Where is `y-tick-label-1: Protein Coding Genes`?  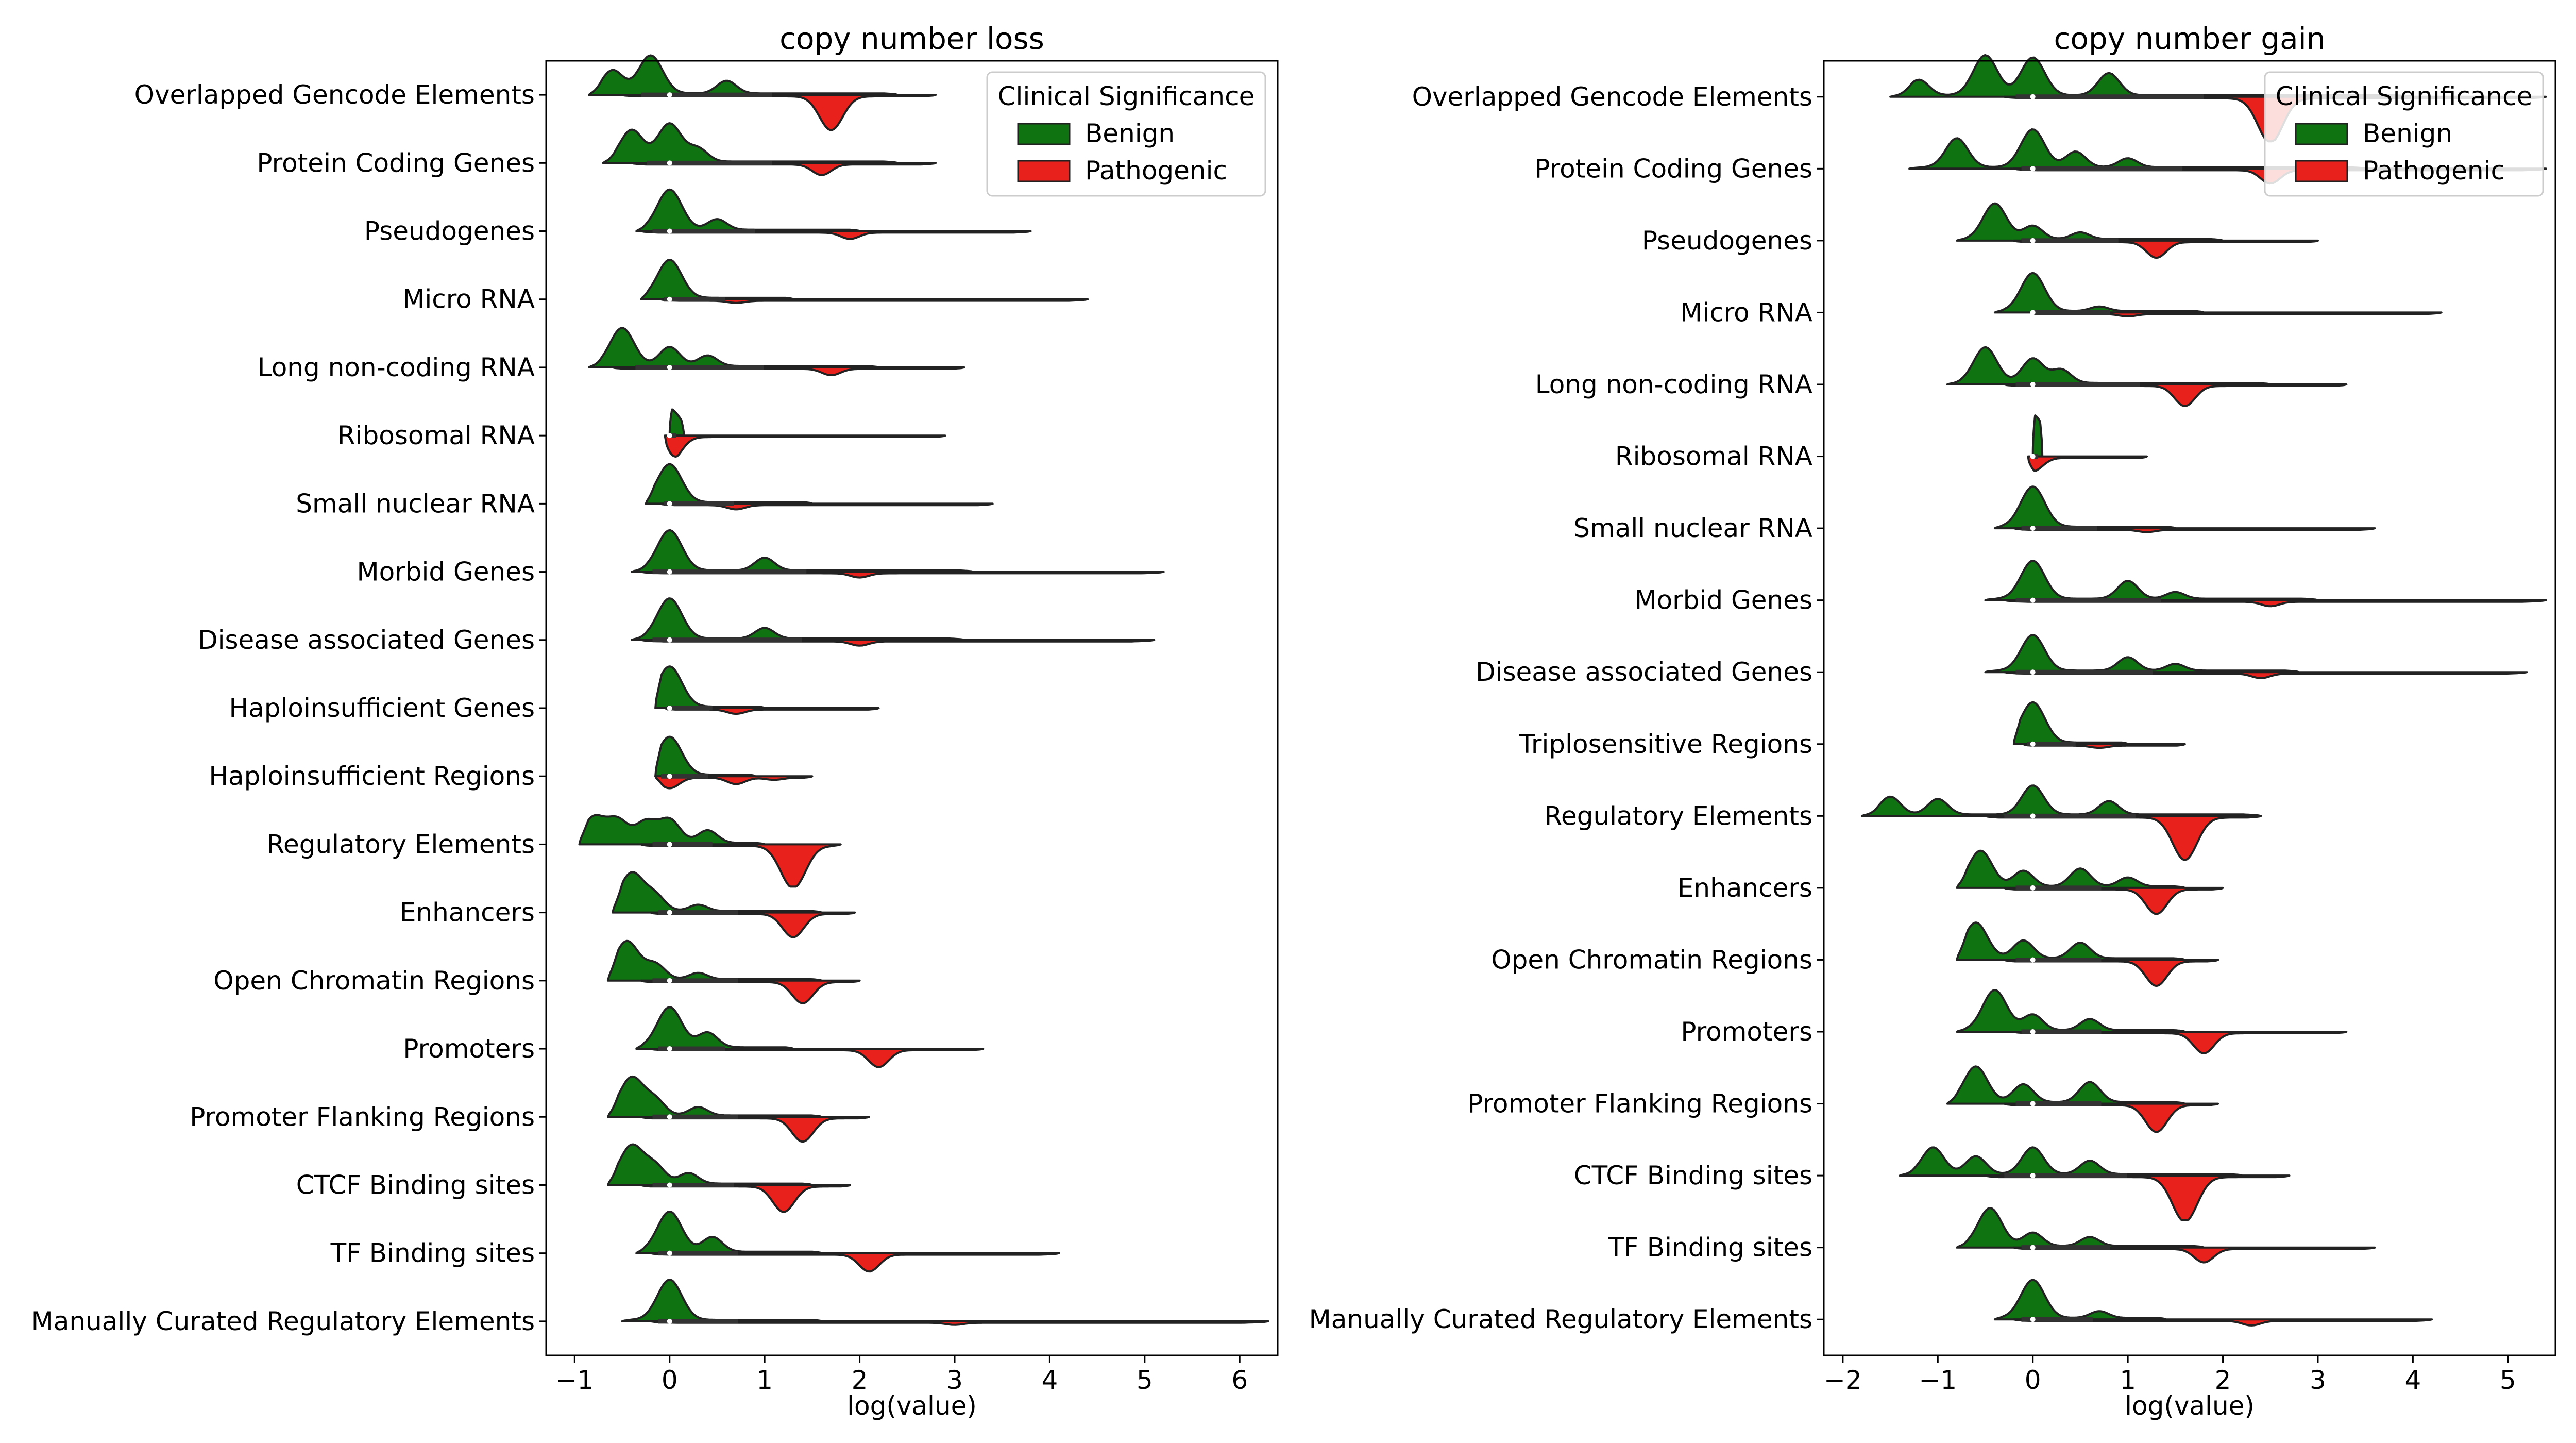 y-tick-label-1: Protein Coding Genes is located at coordinates (1673, 168).